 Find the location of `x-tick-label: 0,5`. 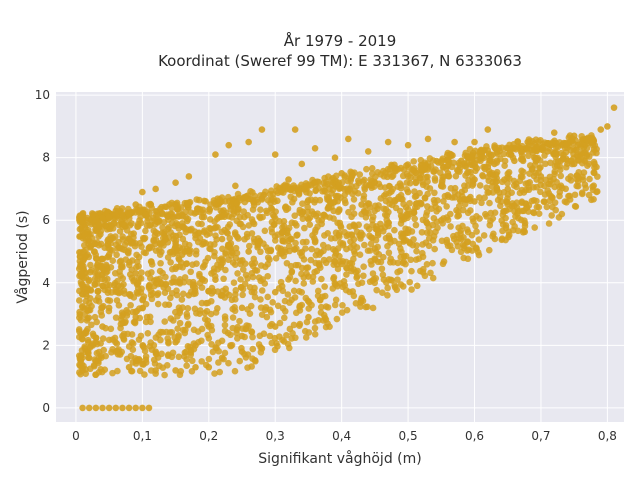

x-tick-label: 0,5 is located at coordinates (408, 436).